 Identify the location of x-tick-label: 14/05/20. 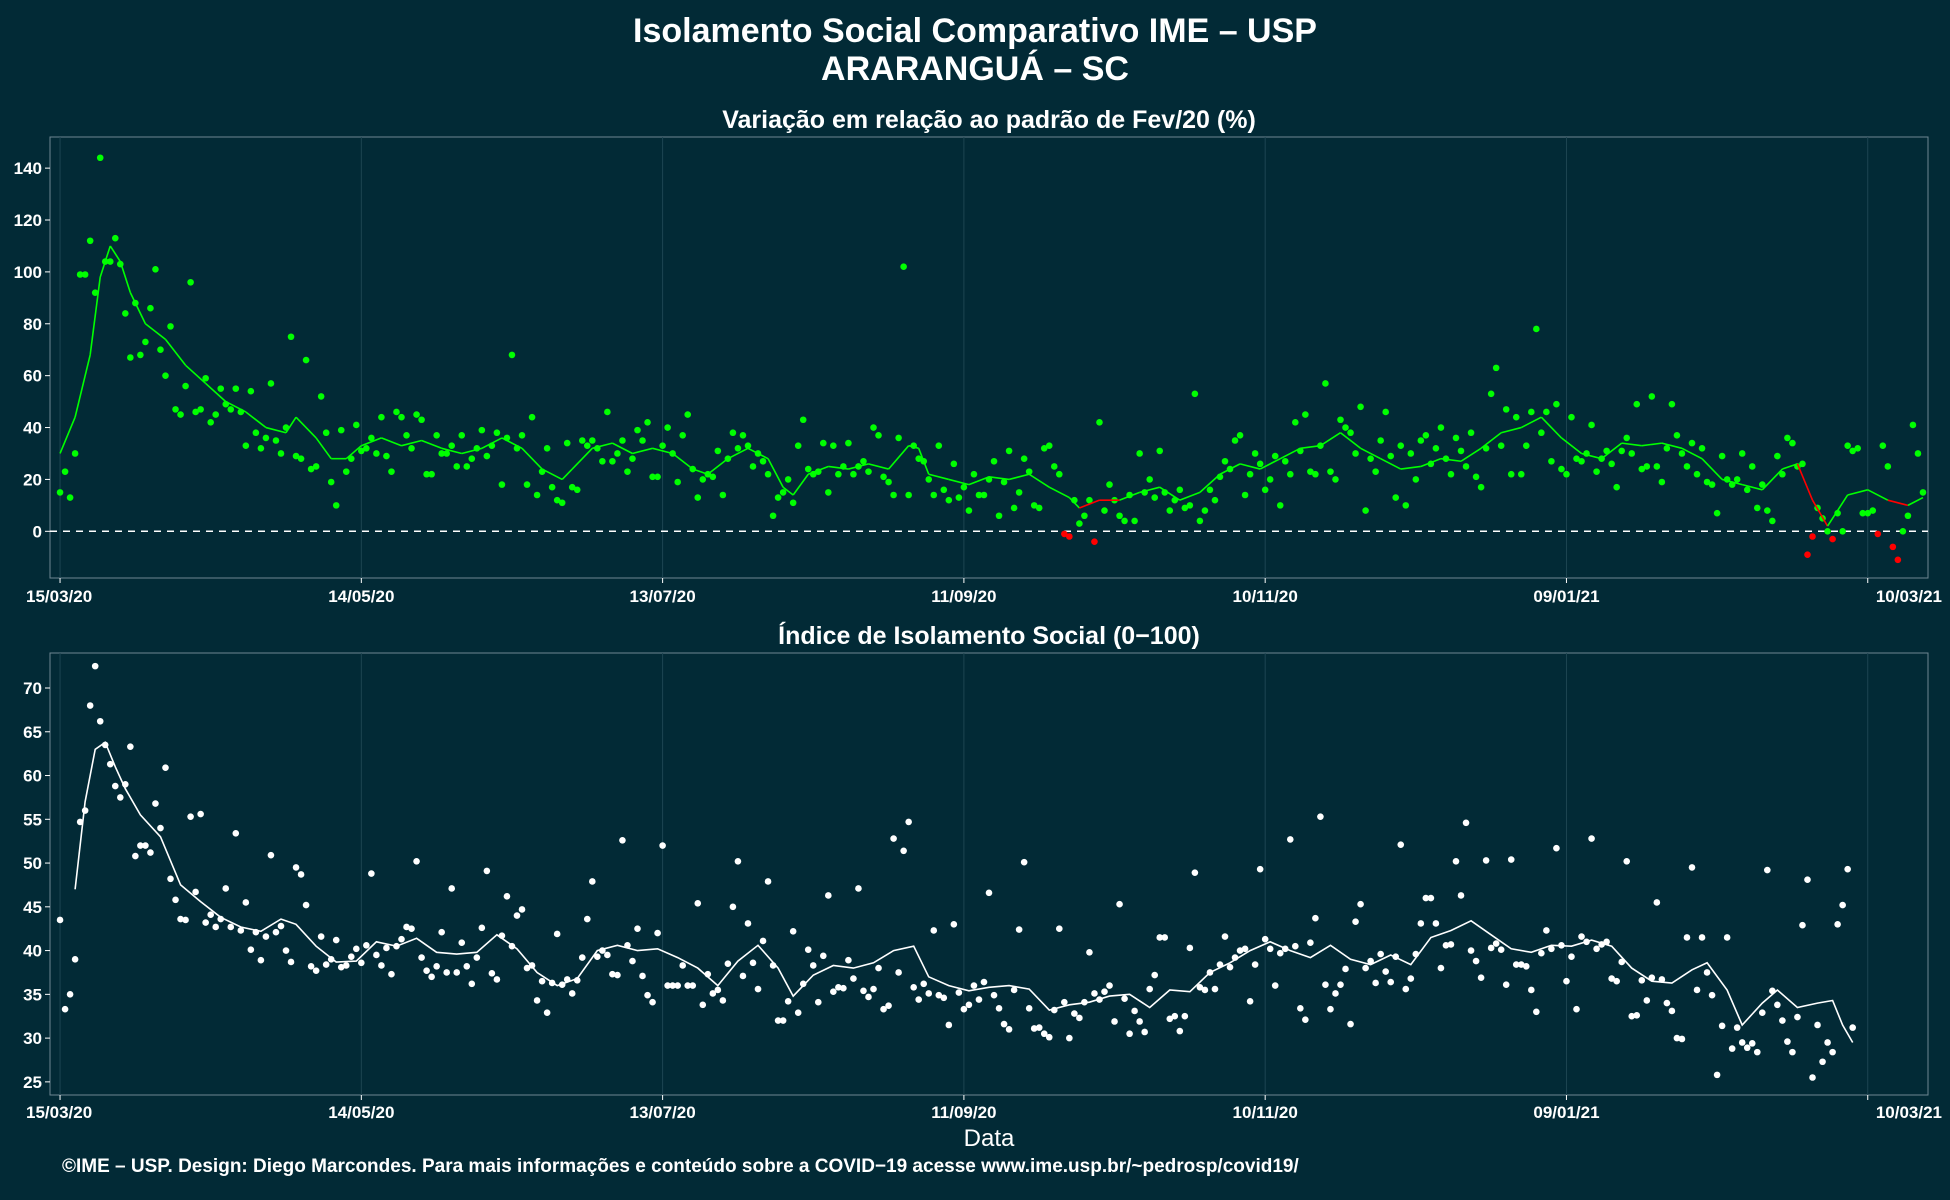
(361, 596).